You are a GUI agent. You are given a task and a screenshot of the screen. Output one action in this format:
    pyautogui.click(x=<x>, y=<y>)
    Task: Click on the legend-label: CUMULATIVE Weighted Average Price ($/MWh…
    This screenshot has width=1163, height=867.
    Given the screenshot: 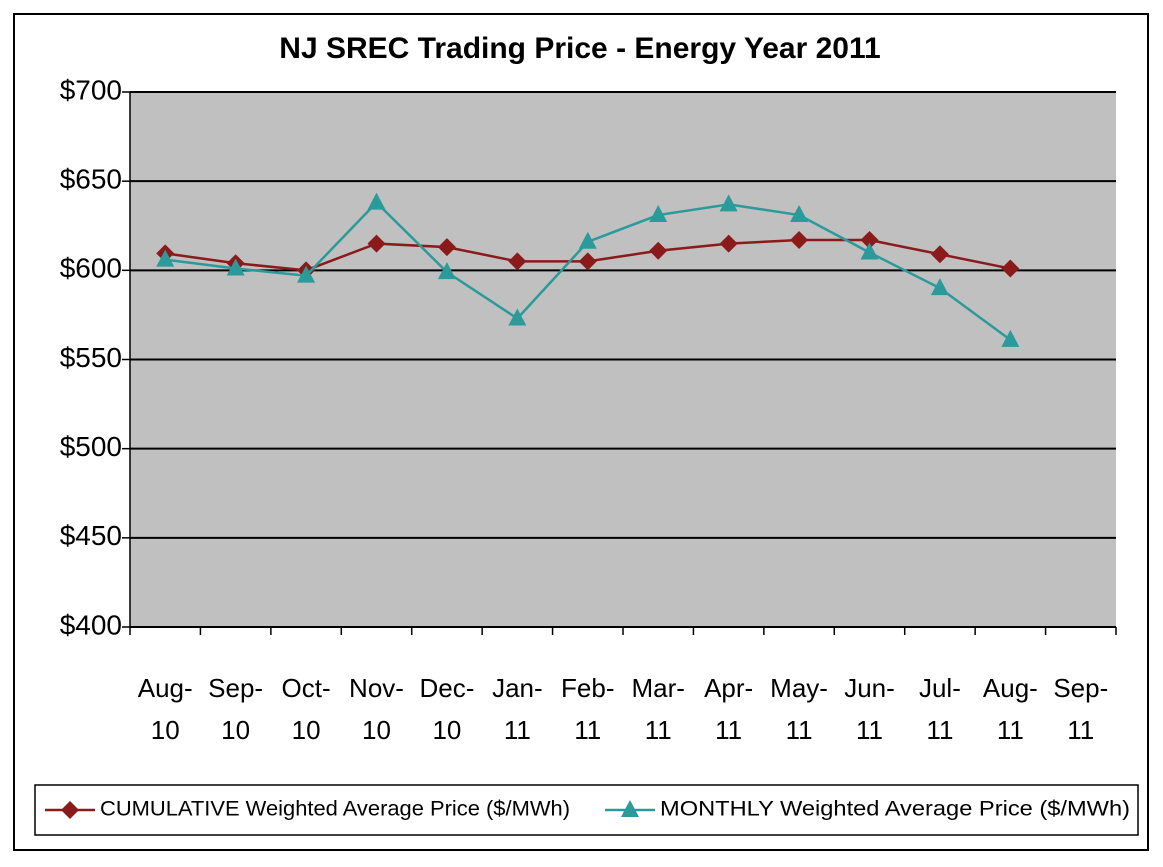 What is the action you would take?
    pyautogui.click(x=335, y=809)
    